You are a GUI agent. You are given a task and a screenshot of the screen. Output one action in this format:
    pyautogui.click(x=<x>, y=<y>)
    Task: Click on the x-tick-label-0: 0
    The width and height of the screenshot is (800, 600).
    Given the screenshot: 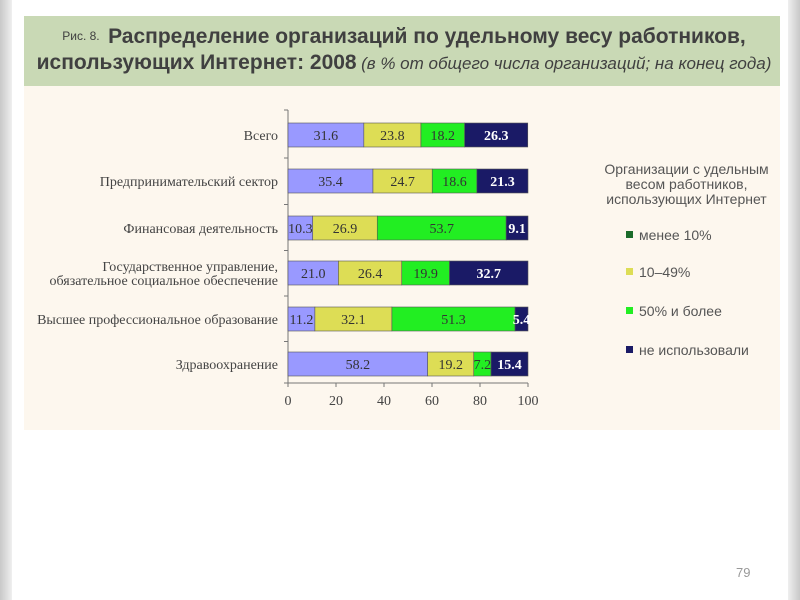 What is the action you would take?
    pyautogui.click(x=288, y=401)
    